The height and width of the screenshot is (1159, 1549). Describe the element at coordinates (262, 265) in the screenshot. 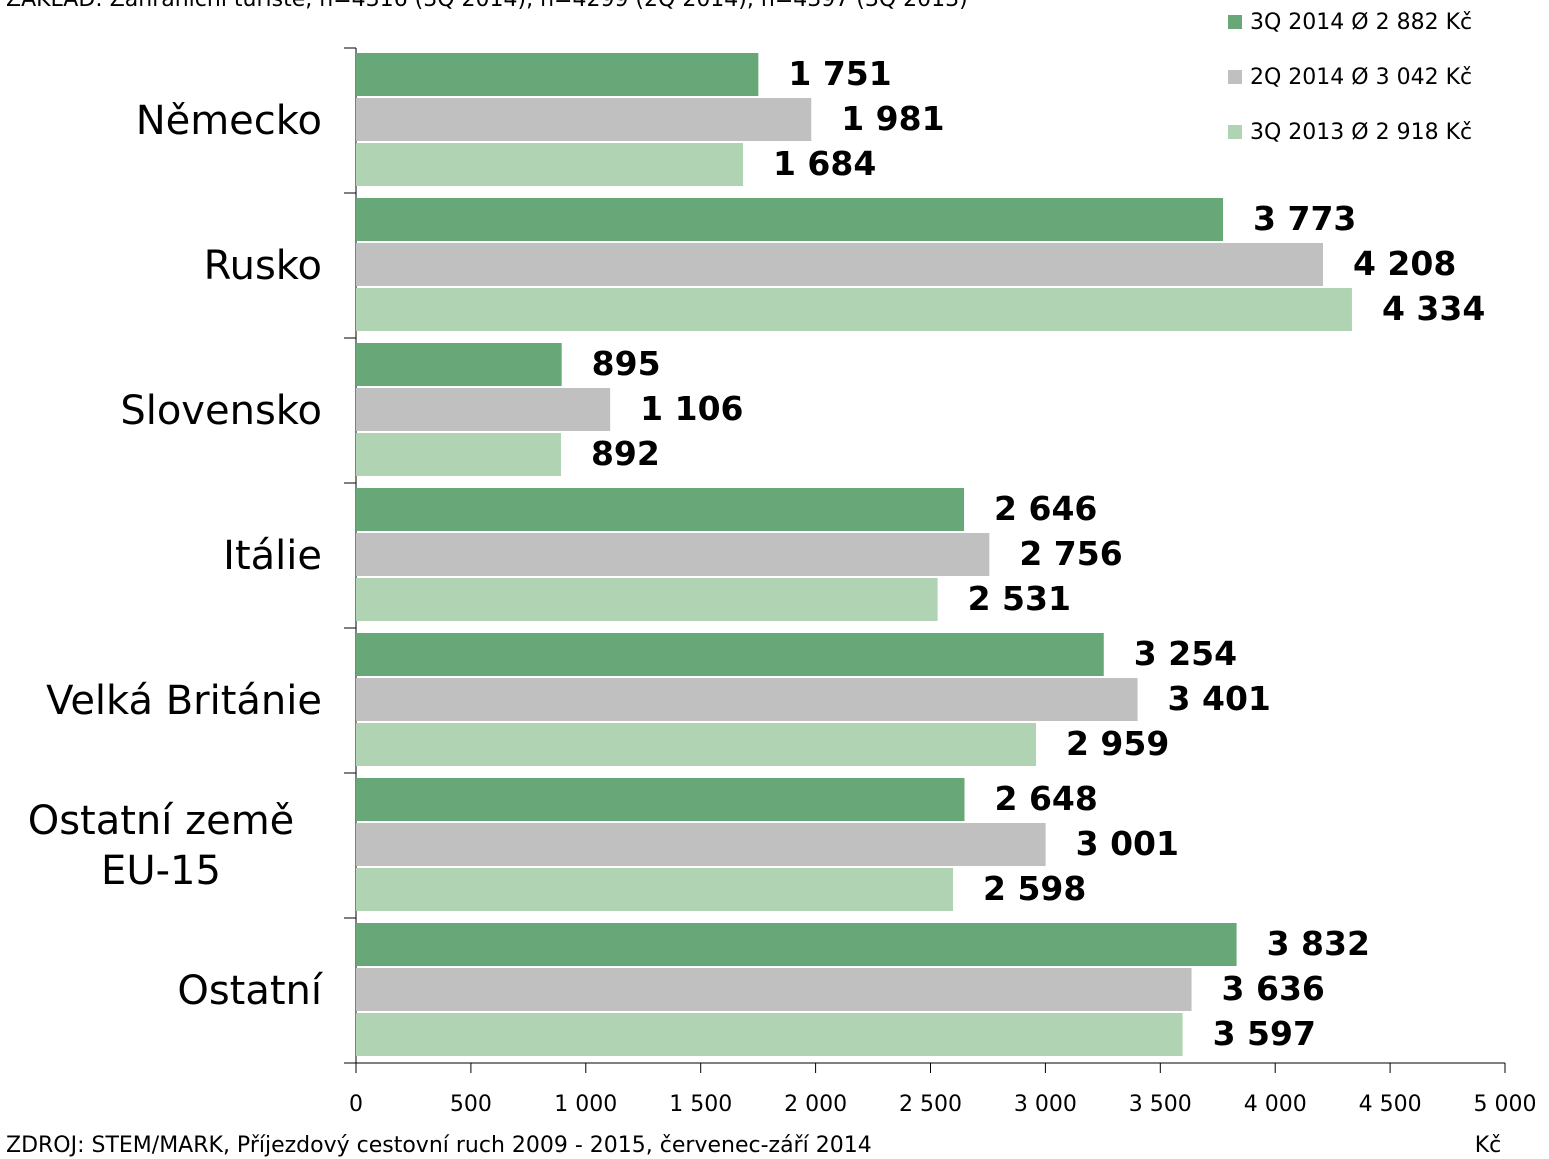

I see `category-label-text: Rusko` at that location.